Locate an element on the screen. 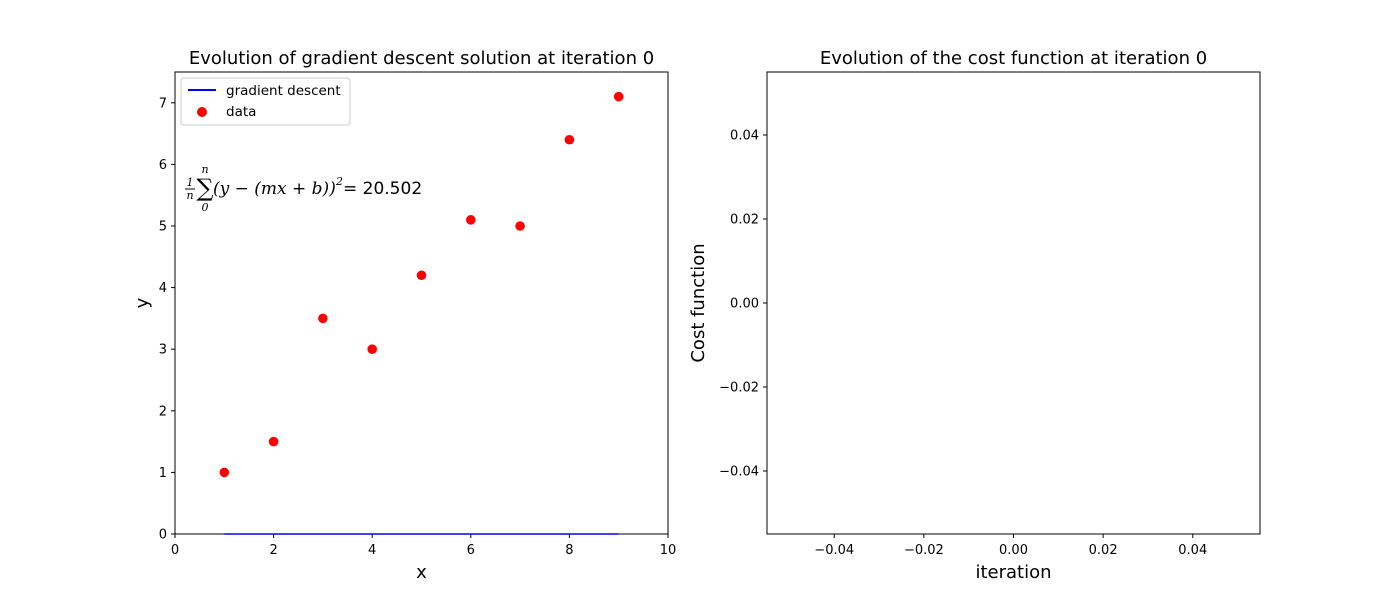  left-y-tick-label: 0 is located at coordinates (163, 535).